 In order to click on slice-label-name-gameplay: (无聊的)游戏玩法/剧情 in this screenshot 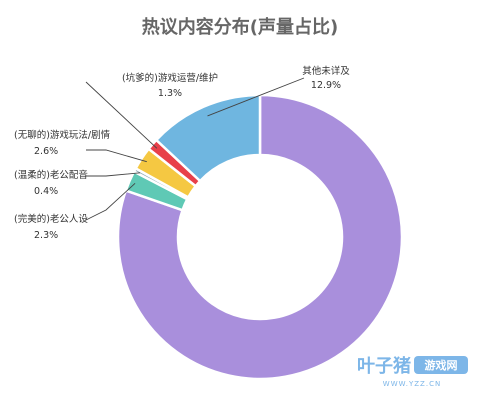, I will do `click(62, 135)`.